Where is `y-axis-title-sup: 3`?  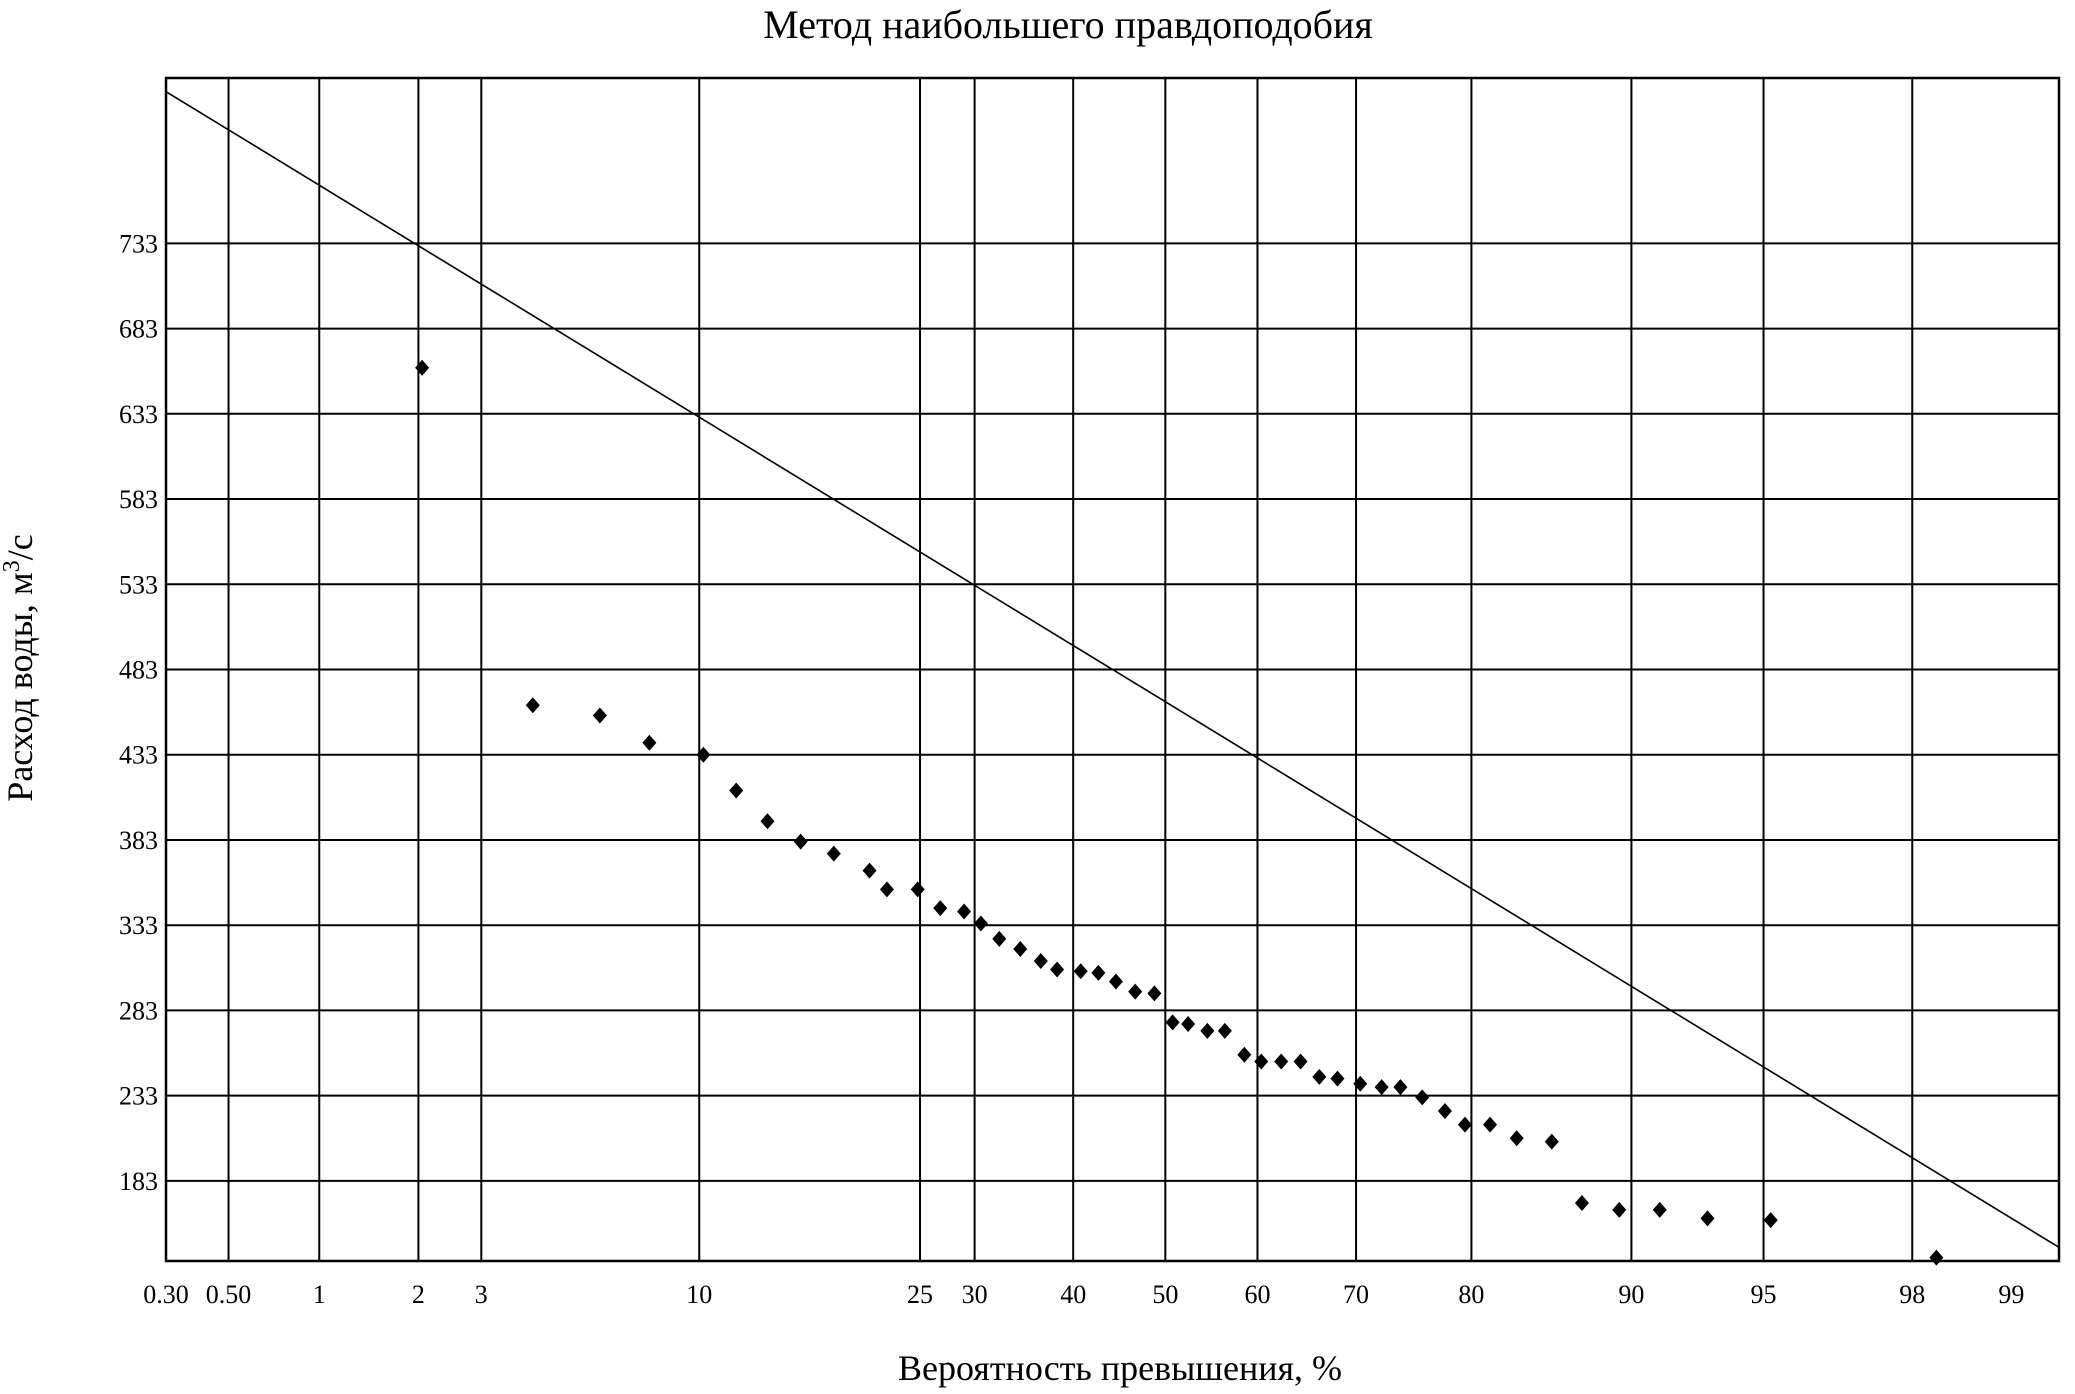
y-axis-title-sup: 3 is located at coordinates (12, 566).